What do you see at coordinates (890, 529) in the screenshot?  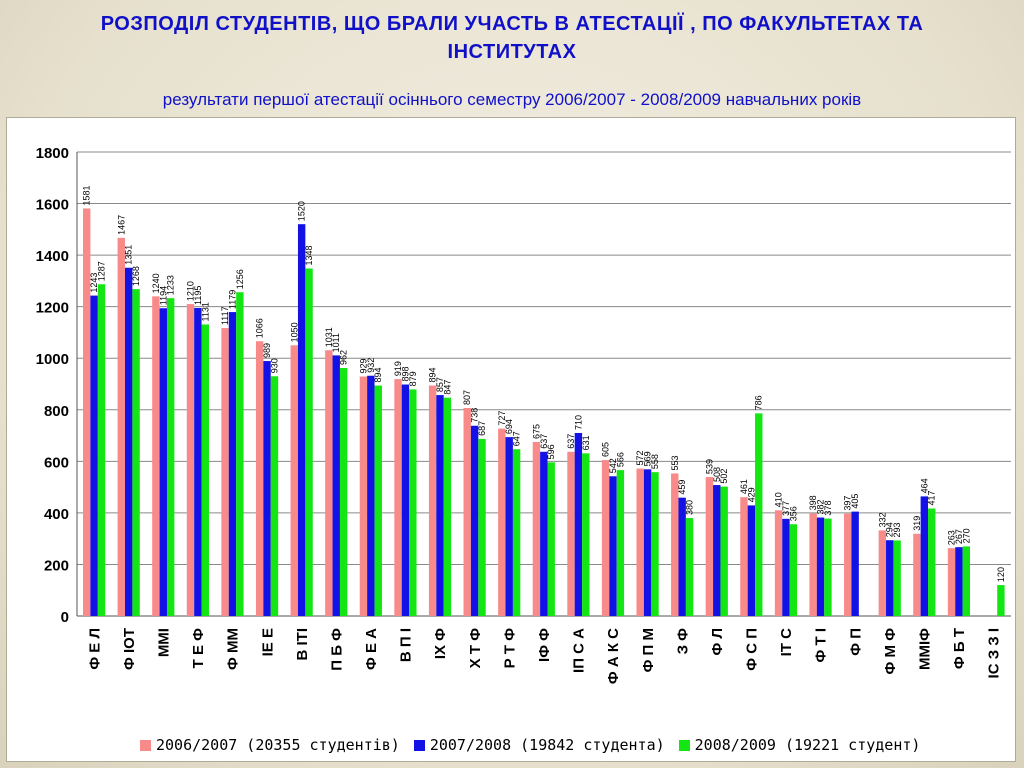 I see `data-label: 294` at bounding box center [890, 529].